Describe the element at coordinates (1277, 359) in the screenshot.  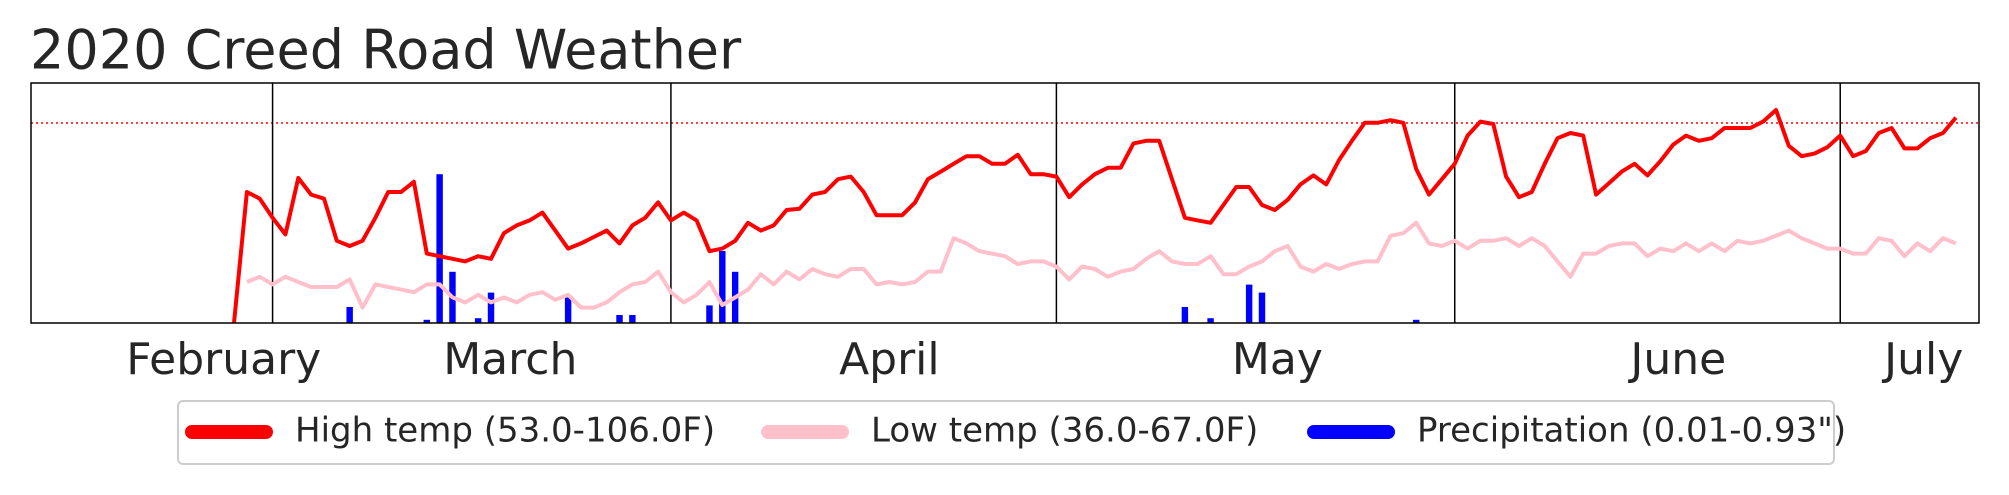
I see `x-tick-label: May` at that location.